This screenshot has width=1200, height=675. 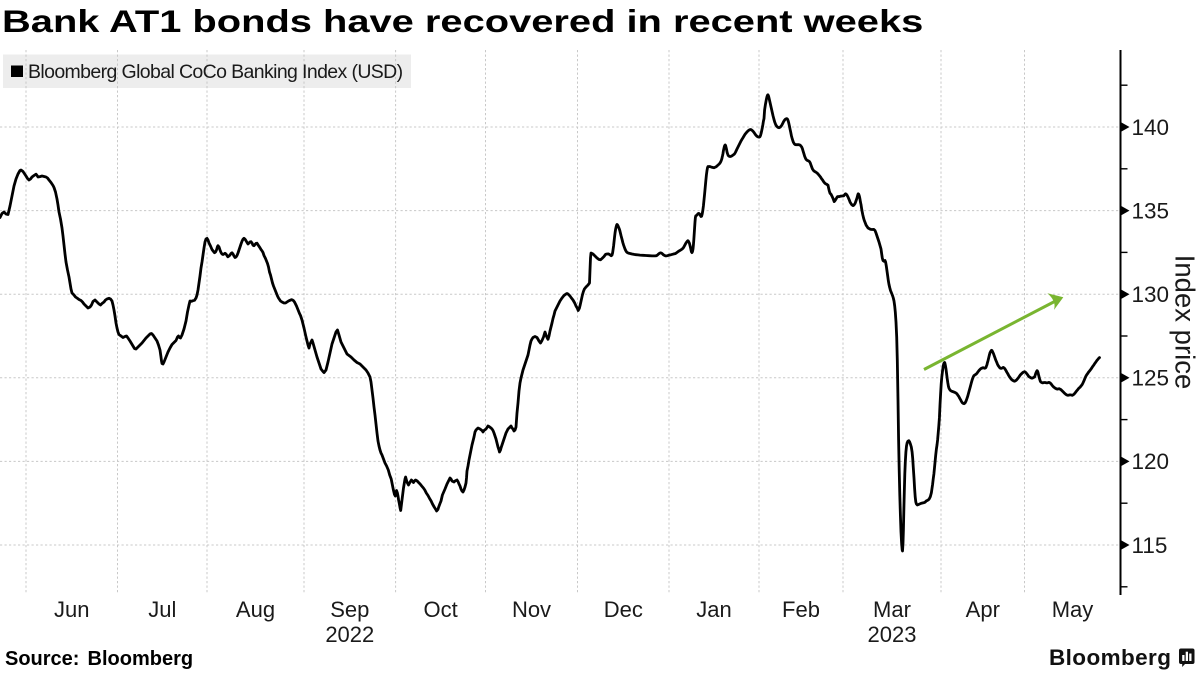 I want to click on svg-text: Nov, so click(x=531, y=609).